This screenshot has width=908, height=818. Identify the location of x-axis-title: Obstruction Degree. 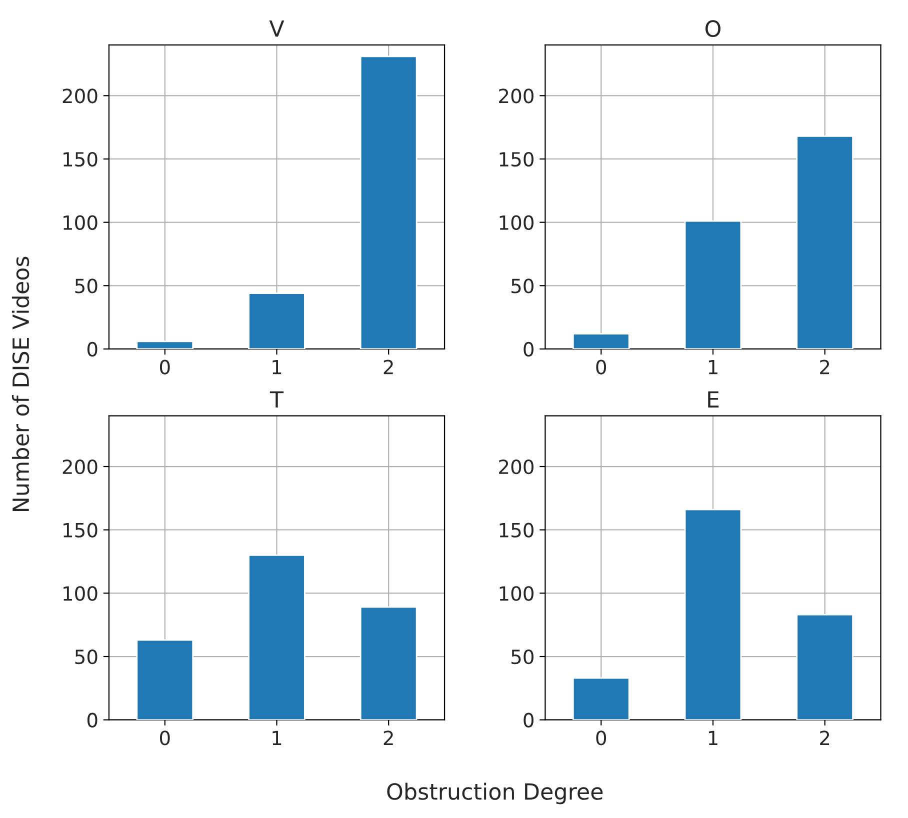
(495, 793).